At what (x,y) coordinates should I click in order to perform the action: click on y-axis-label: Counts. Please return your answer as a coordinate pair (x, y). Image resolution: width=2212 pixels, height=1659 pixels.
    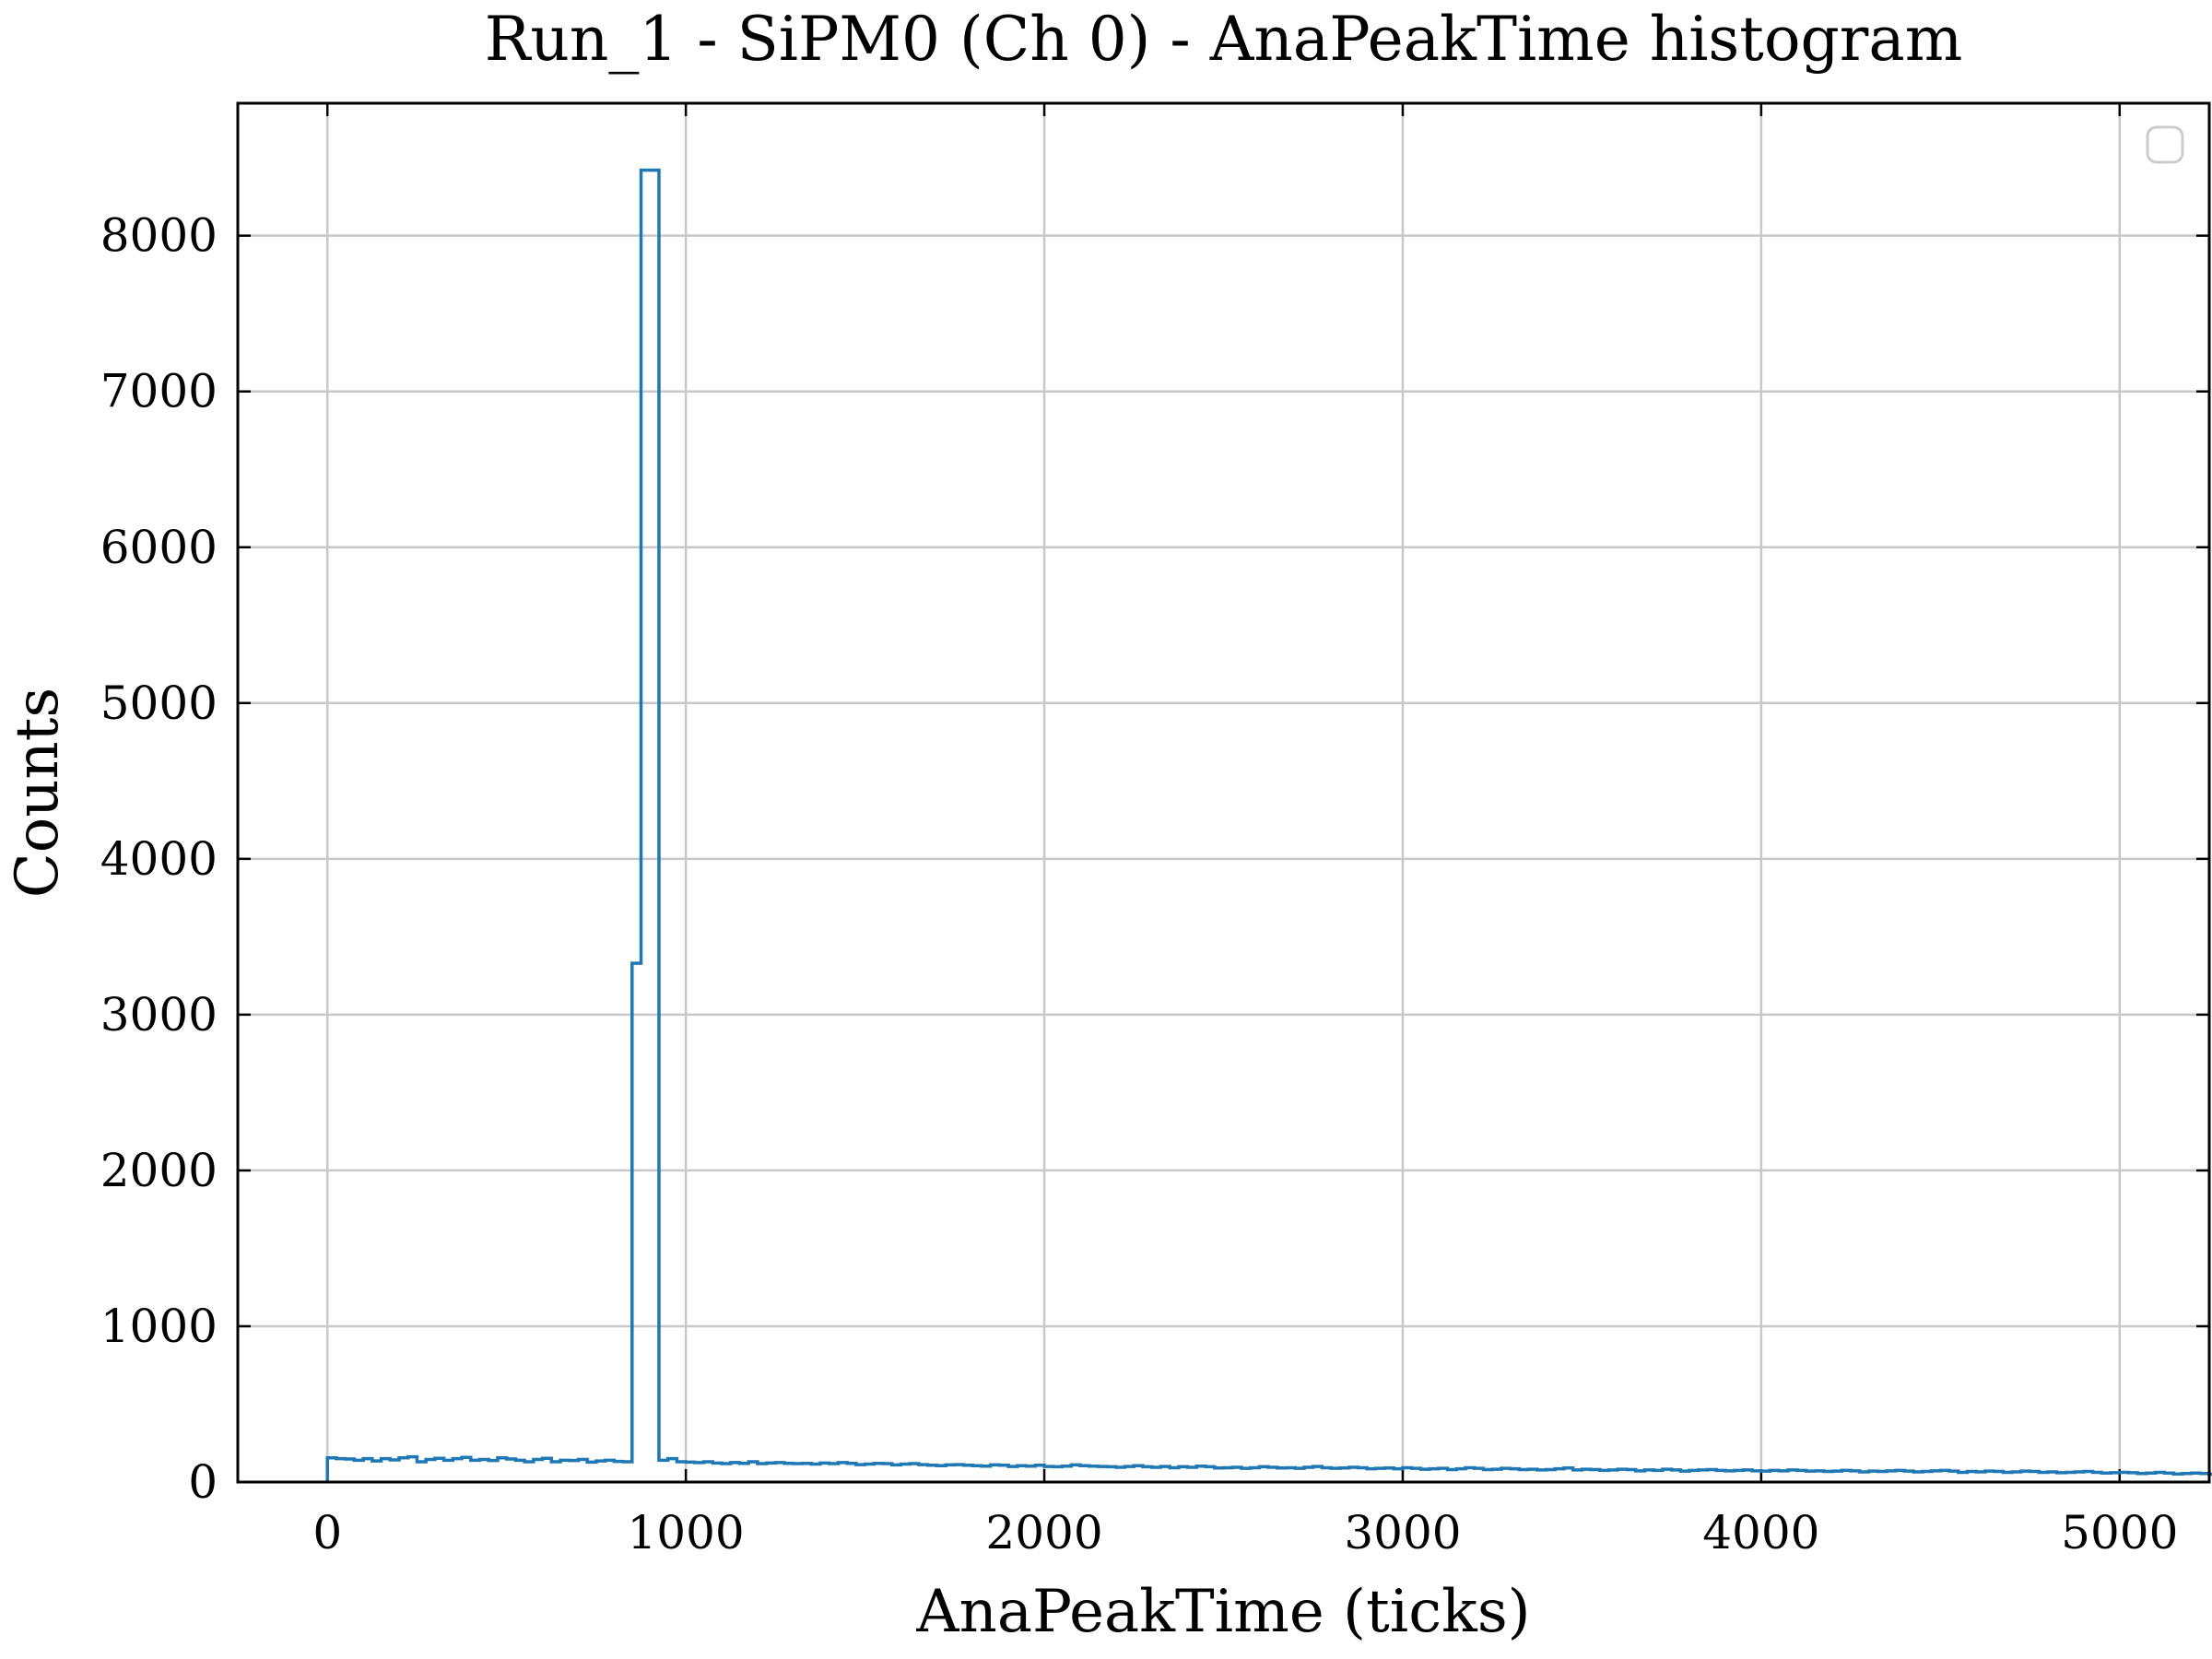
    Looking at the image, I should click on (38, 793).